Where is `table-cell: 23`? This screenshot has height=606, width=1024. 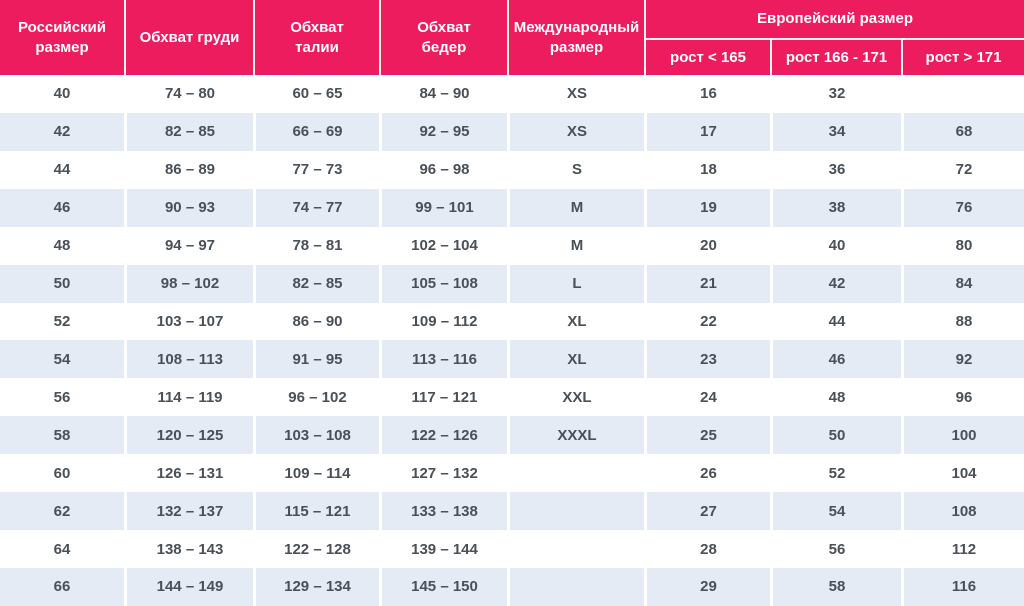
table-cell: 23 is located at coordinates (707, 359).